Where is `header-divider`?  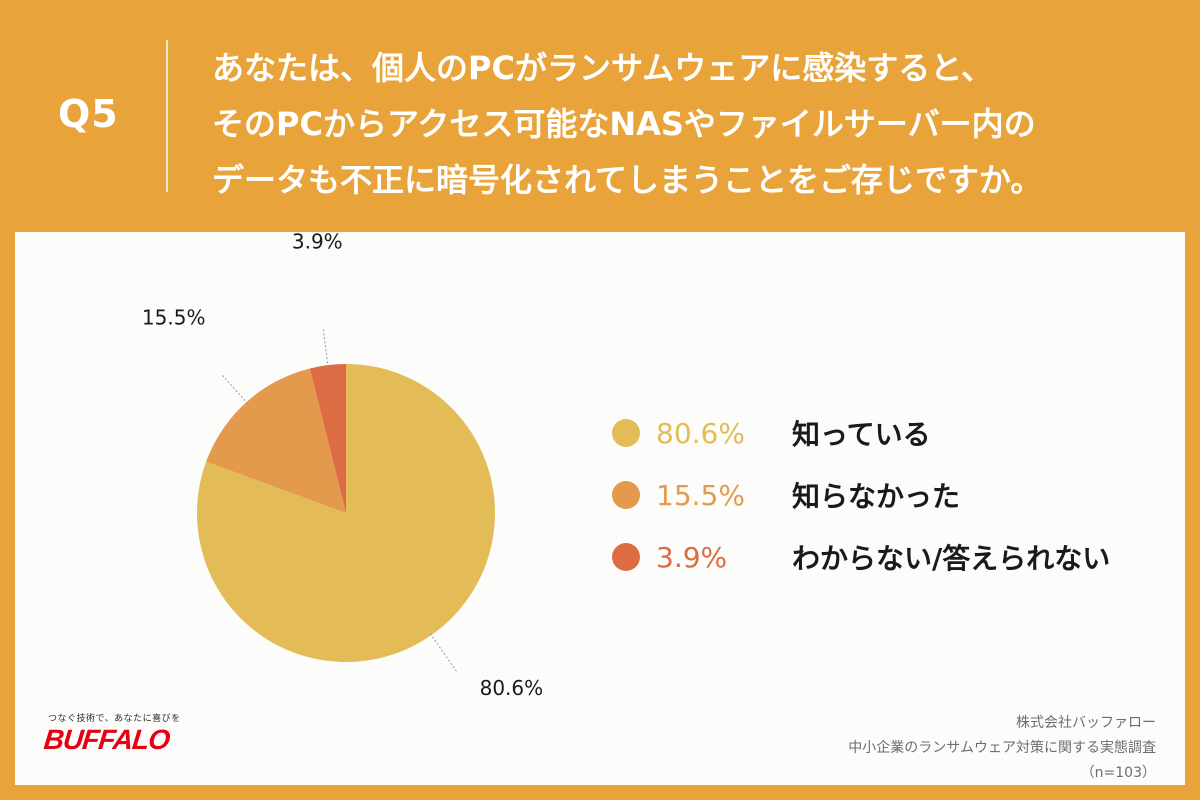
header-divider is located at coordinates (167, 116).